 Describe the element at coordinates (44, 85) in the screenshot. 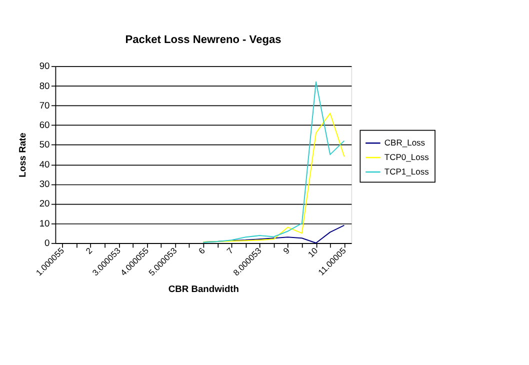

I see `y-tick-label: 80` at that location.